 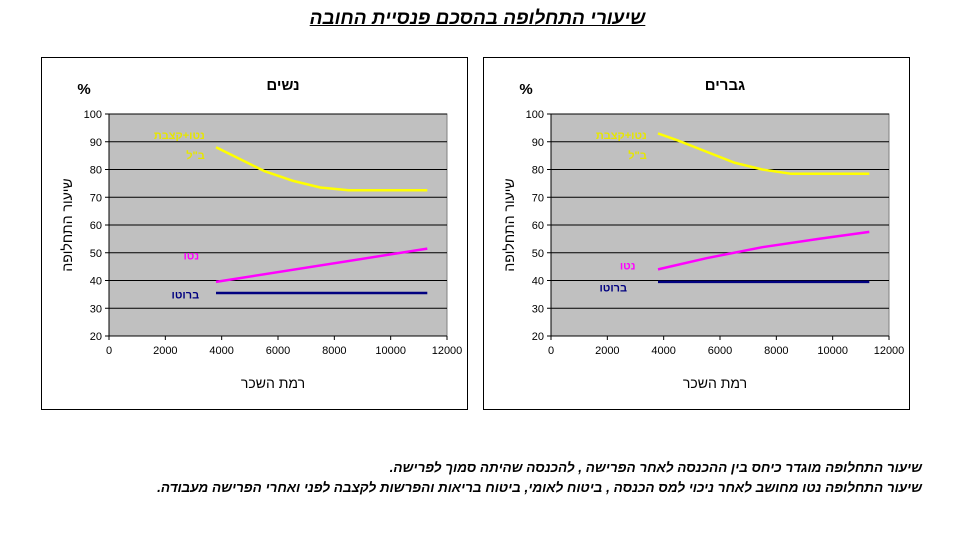 What do you see at coordinates (477, 18) in the screenshot?
I see `page-title: שיעורי התחלופה בהסכם פנסיית החובה` at bounding box center [477, 18].